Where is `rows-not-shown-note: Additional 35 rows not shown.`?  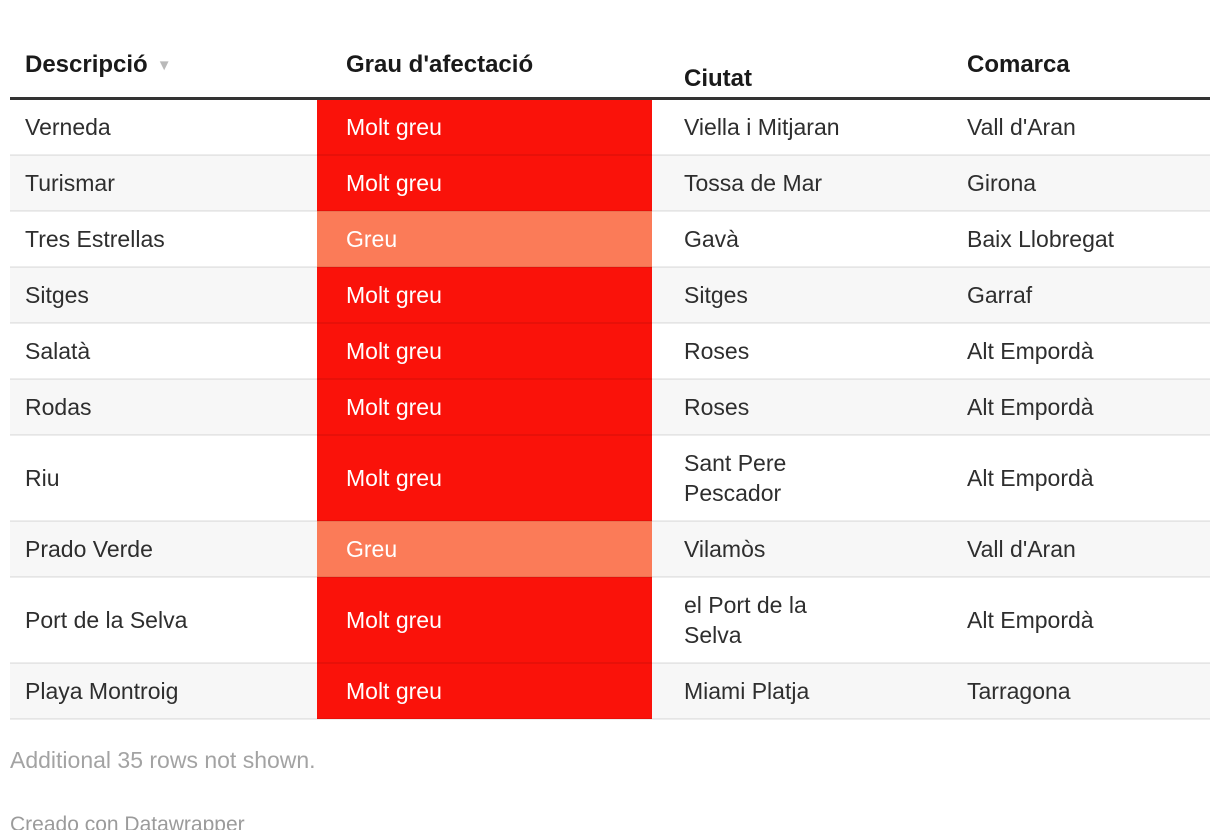
rows-not-shown-note: Additional 35 rows not shown. is located at coordinates (163, 760).